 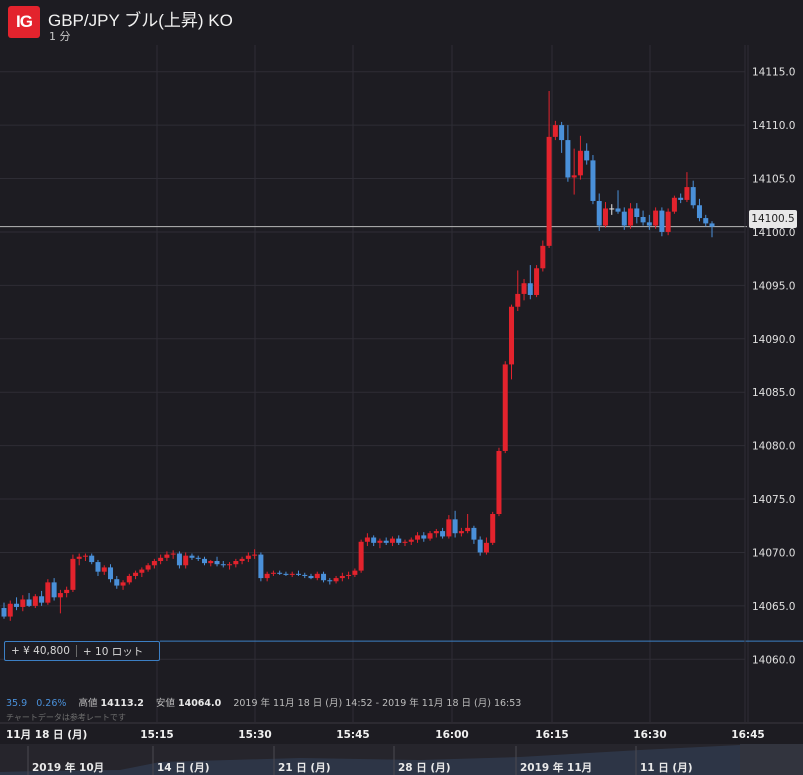 What do you see at coordinates (183, 768) in the screenshot?
I see `navigator-label: 14 日 (月)` at bounding box center [183, 768].